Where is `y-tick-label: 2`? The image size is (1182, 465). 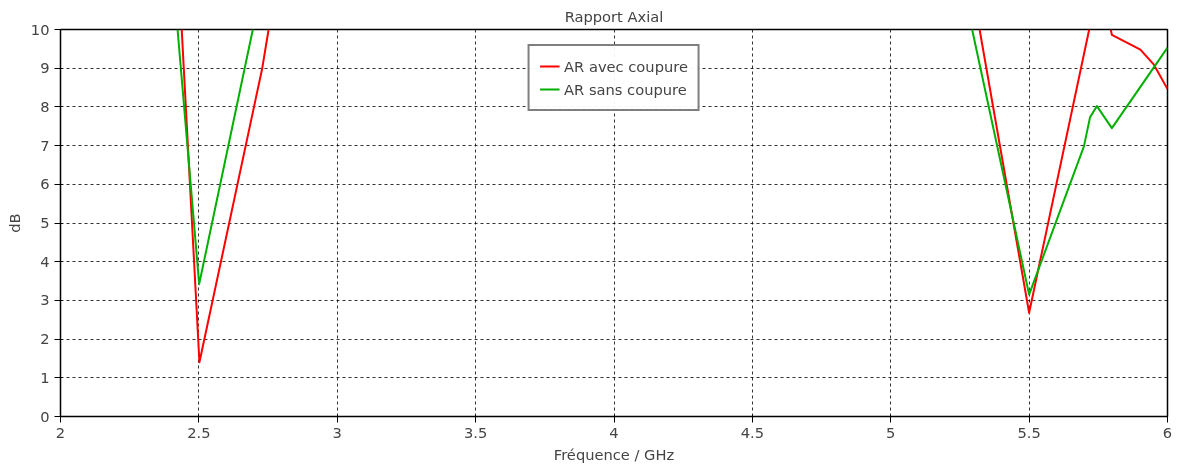 y-tick-label: 2 is located at coordinates (45, 339).